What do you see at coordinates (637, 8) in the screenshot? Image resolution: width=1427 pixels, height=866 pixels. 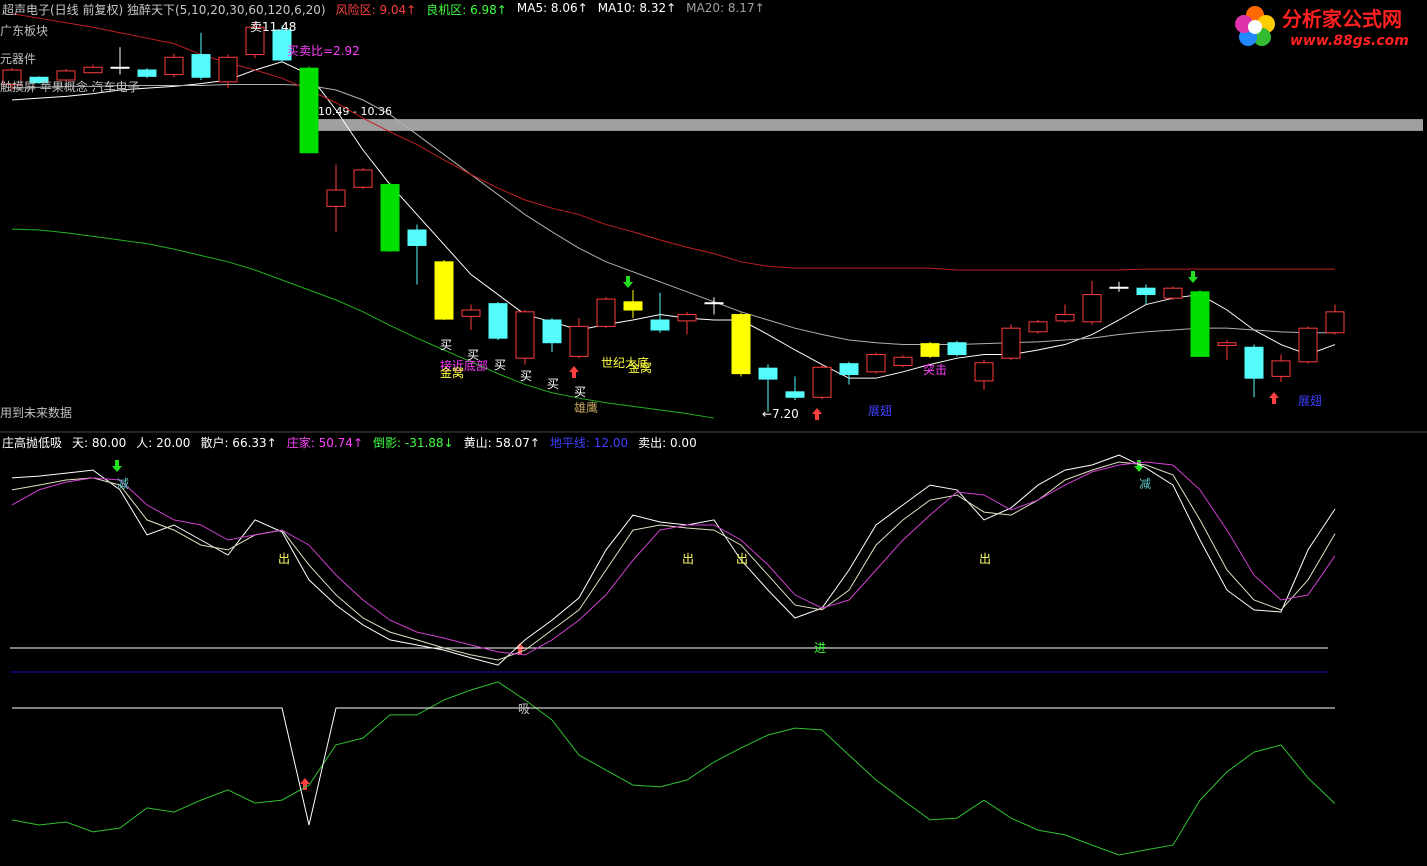 I see `header-item: MA10: 8.32↑` at bounding box center [637, 8].